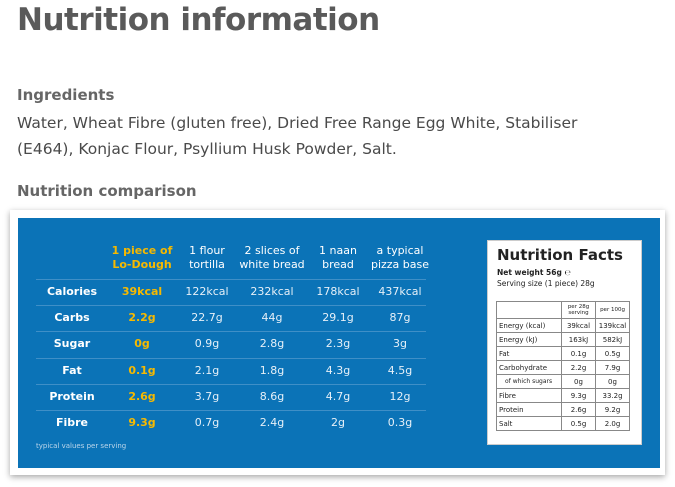  Describe the element at coordinates (142, 370) in the screenshot. I see `cell: 0.1g` at that location.